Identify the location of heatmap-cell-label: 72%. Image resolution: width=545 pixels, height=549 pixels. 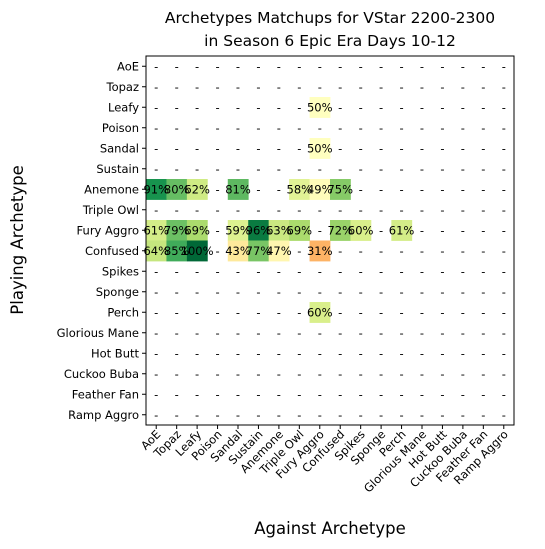
(340, 230).